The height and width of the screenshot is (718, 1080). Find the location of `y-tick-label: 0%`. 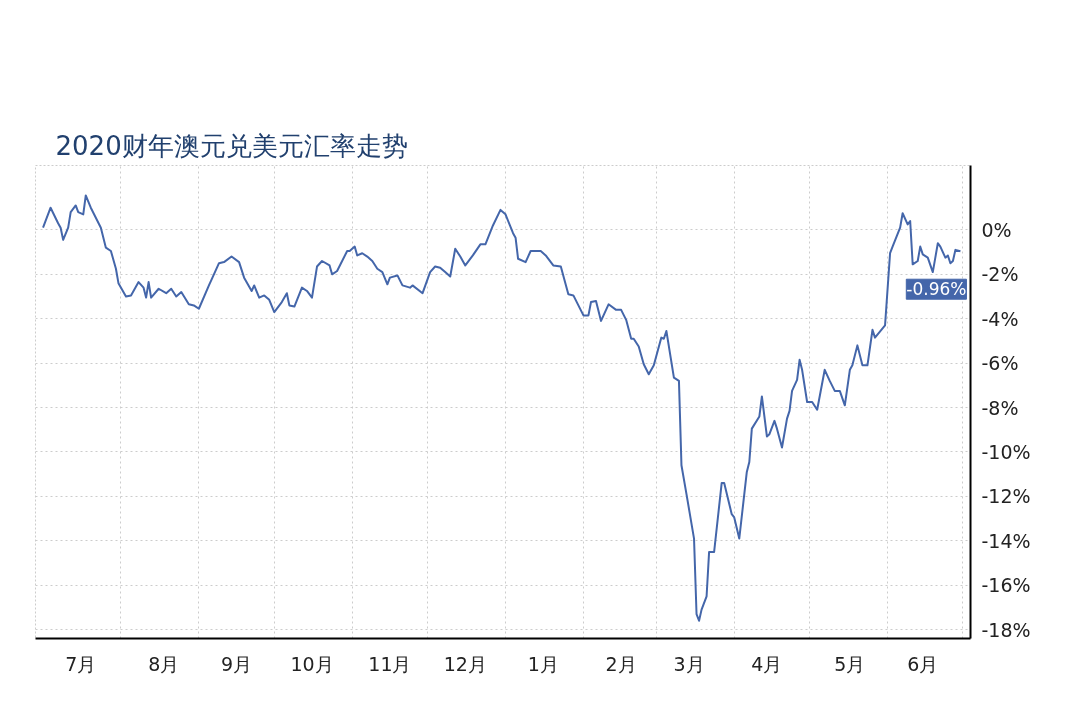

y-tick-label: 0% is located at coordinates (996, 229).